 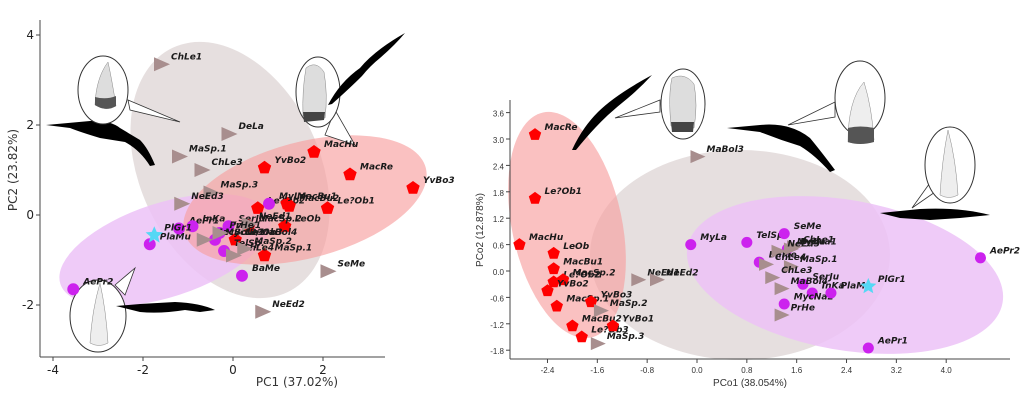 What do you see at coordinates (697, 370) in the screenshot?
I see `x-tick-label: 0.0` at bounding box center [697, 370].